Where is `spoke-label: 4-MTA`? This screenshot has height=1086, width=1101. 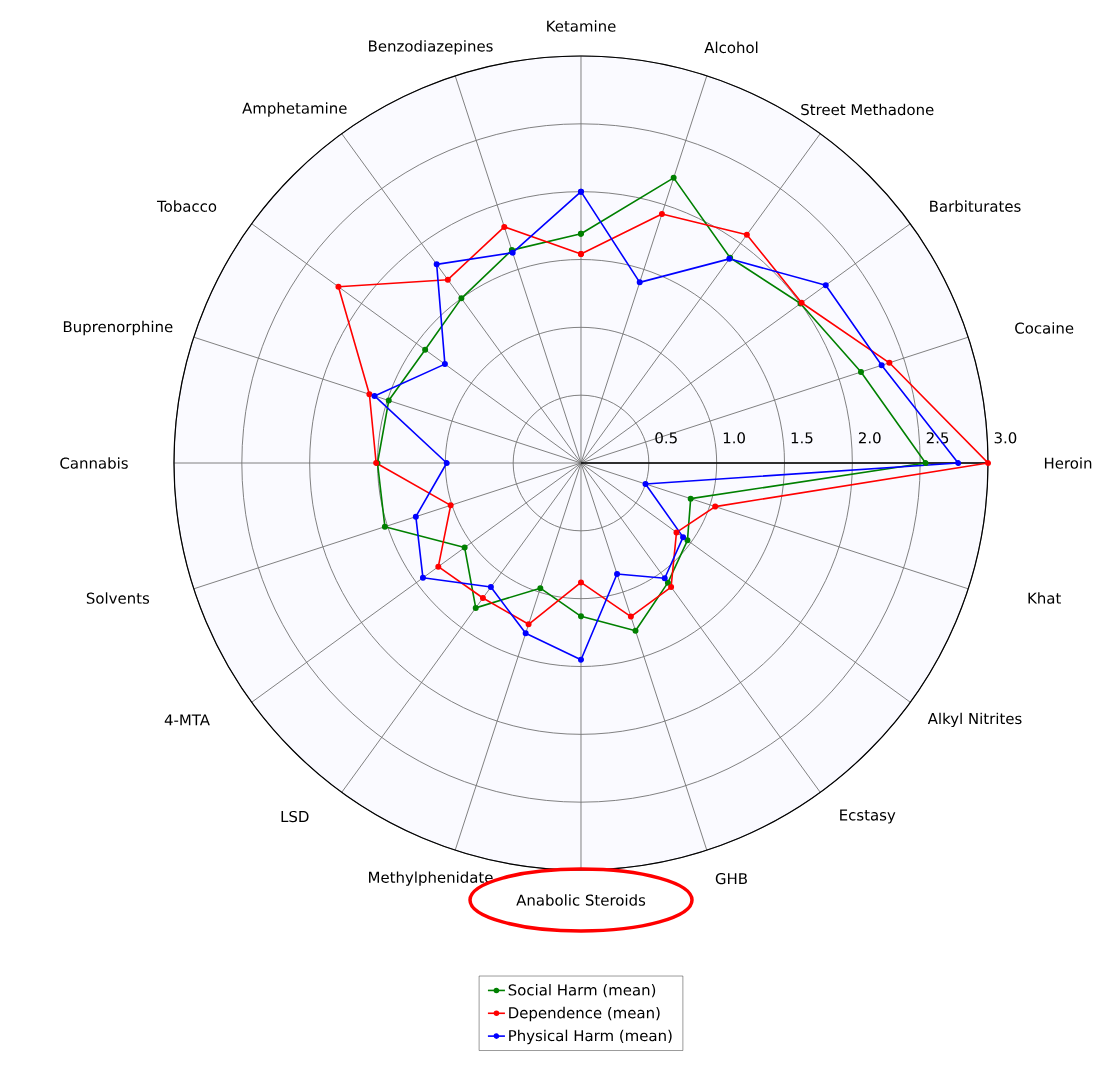
spoke-label: 4-MTA is located at coordinates (187, 720).